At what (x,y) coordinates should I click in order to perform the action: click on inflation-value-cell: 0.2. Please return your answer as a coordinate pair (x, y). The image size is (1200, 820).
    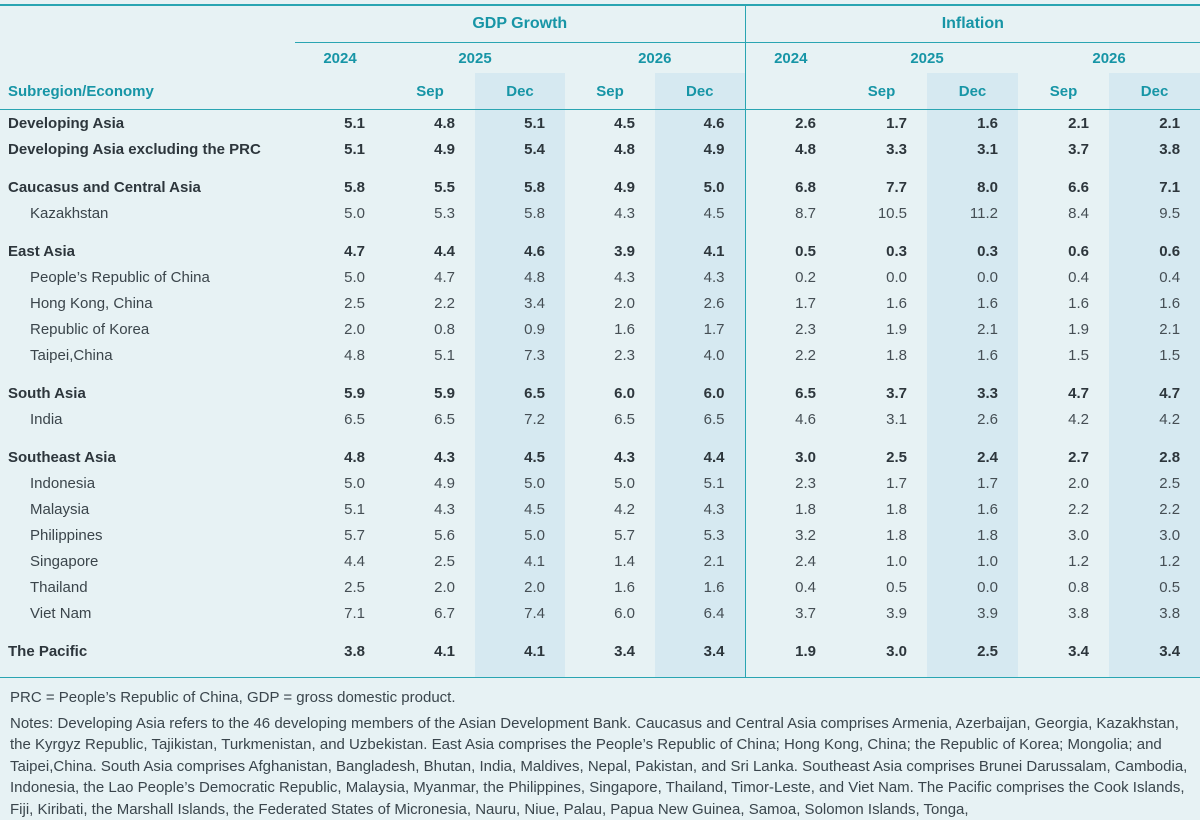
    Looking at the image, I should click on (790, 277).